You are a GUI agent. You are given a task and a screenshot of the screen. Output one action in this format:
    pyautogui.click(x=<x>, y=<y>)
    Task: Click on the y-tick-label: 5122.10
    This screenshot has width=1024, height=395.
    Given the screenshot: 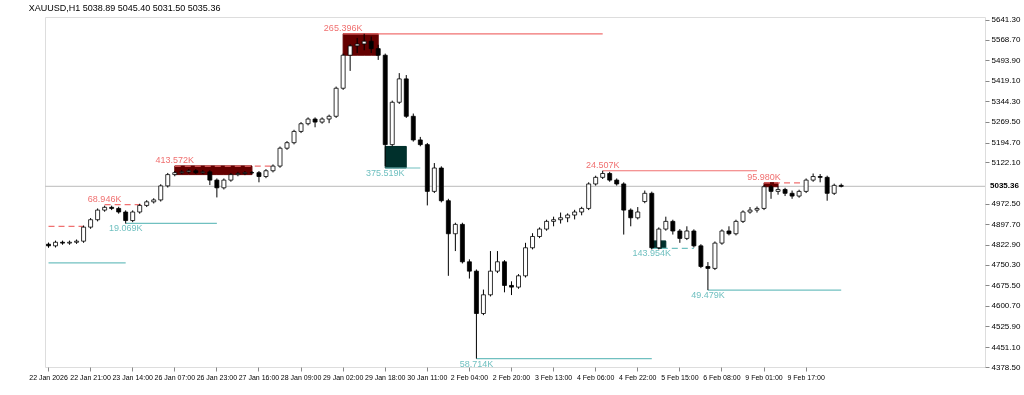 What is the action you would take?
    pyautogui.click(x=1006, y=162)
    